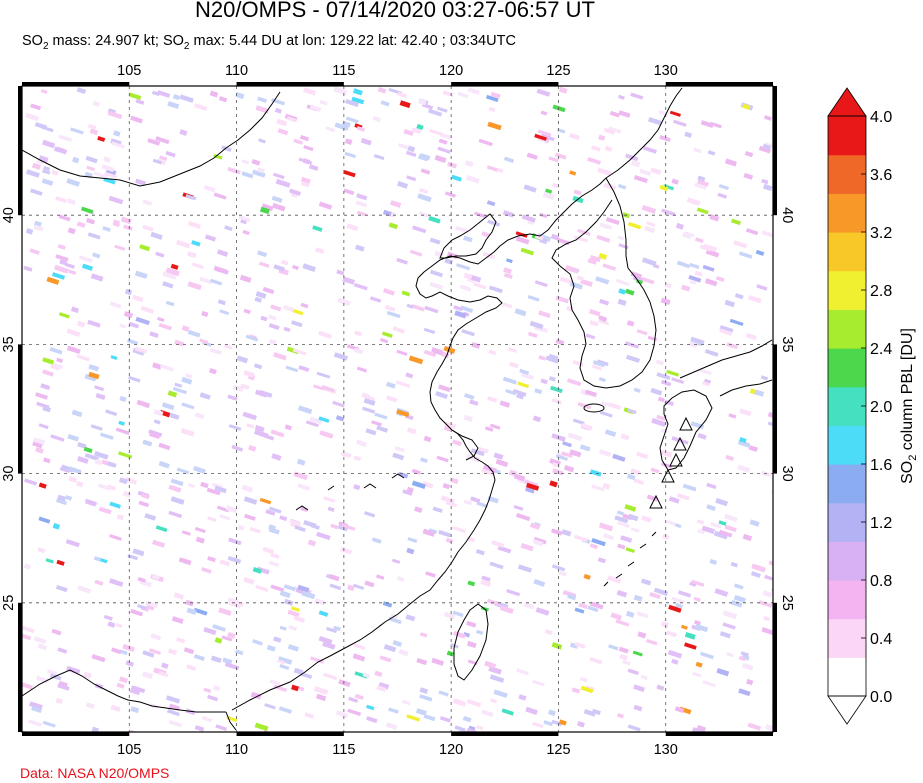  Describe the element at coordinates (881, 639) in the screenshot. I see `colorbar-tick-label: 0.4` at that location.